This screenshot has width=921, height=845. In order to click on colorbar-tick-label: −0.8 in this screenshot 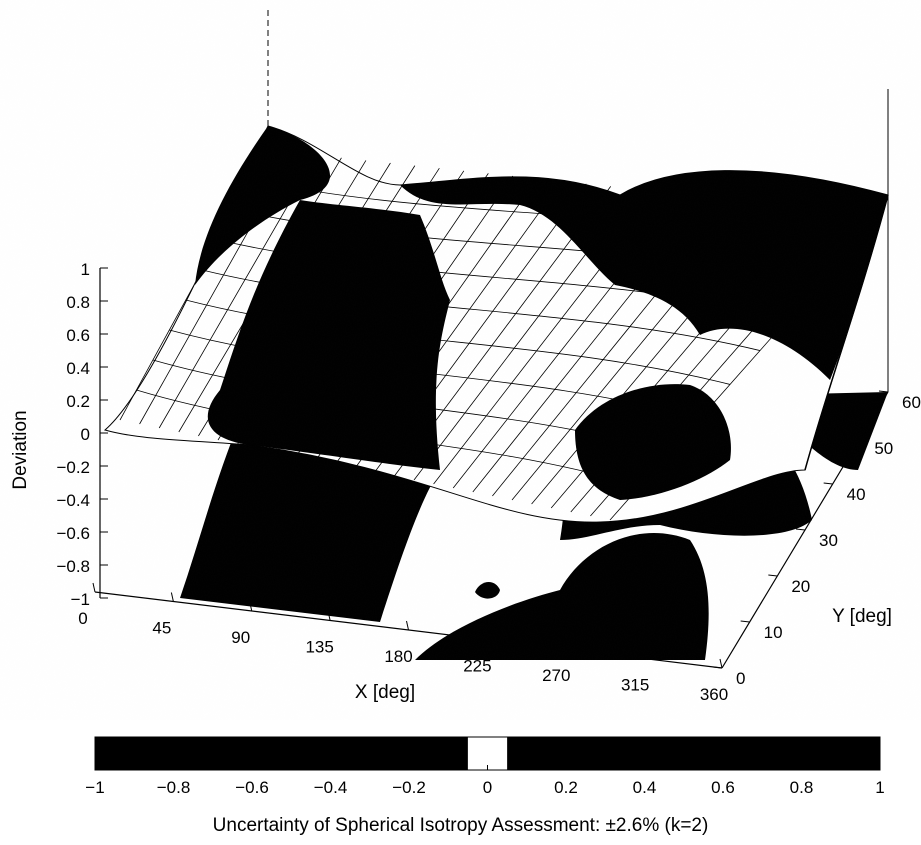, I will do `click(174, 787)`.